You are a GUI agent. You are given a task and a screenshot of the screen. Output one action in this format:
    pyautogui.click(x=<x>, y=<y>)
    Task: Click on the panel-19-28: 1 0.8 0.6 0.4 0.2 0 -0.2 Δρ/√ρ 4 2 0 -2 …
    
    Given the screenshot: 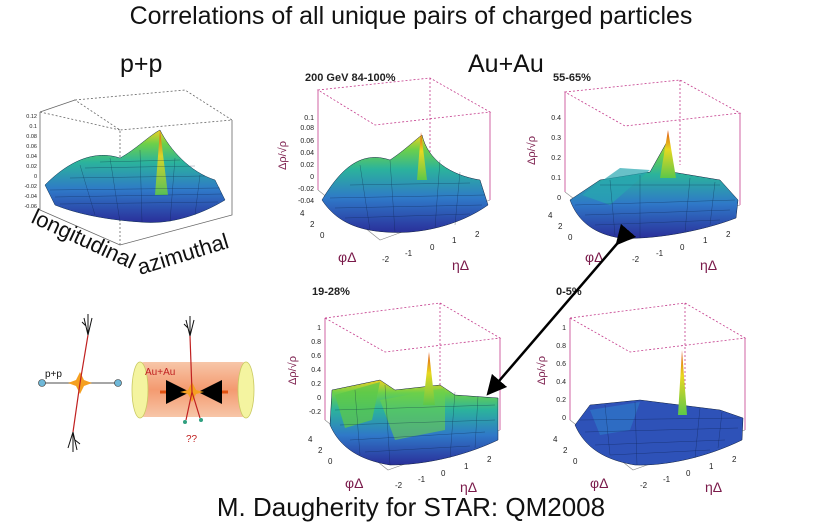 What is the action you would take?
    pyautogui.click(x=394, y=398)
    